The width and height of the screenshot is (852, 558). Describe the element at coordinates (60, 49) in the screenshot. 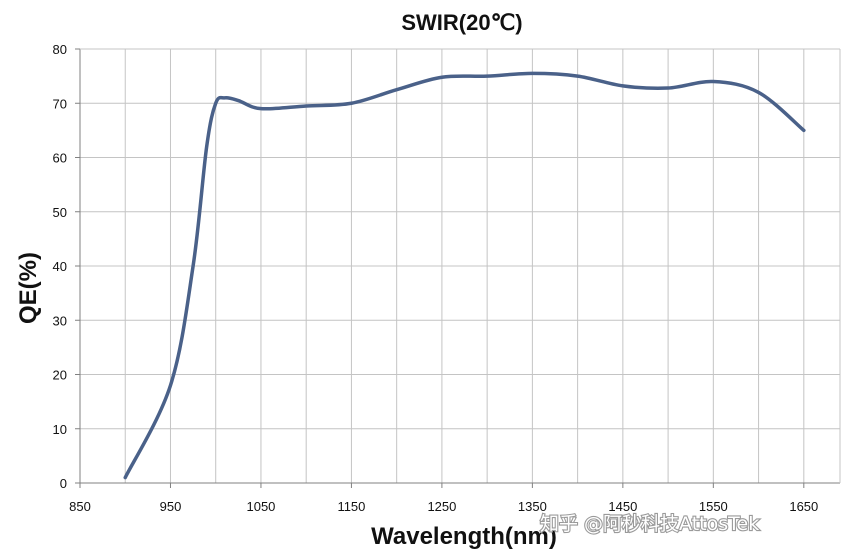

I see `y-tick-label: 80` at that location.